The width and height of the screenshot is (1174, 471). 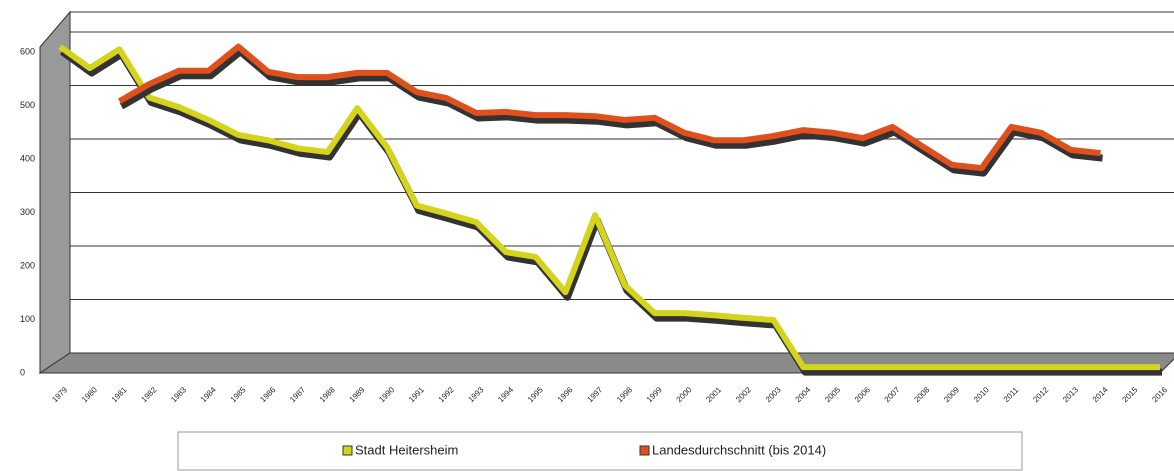 What do you see at coordinates (148, 394) in the screenshot?
I see `x-tick-label: 1982` at bounding box center [148, 394].